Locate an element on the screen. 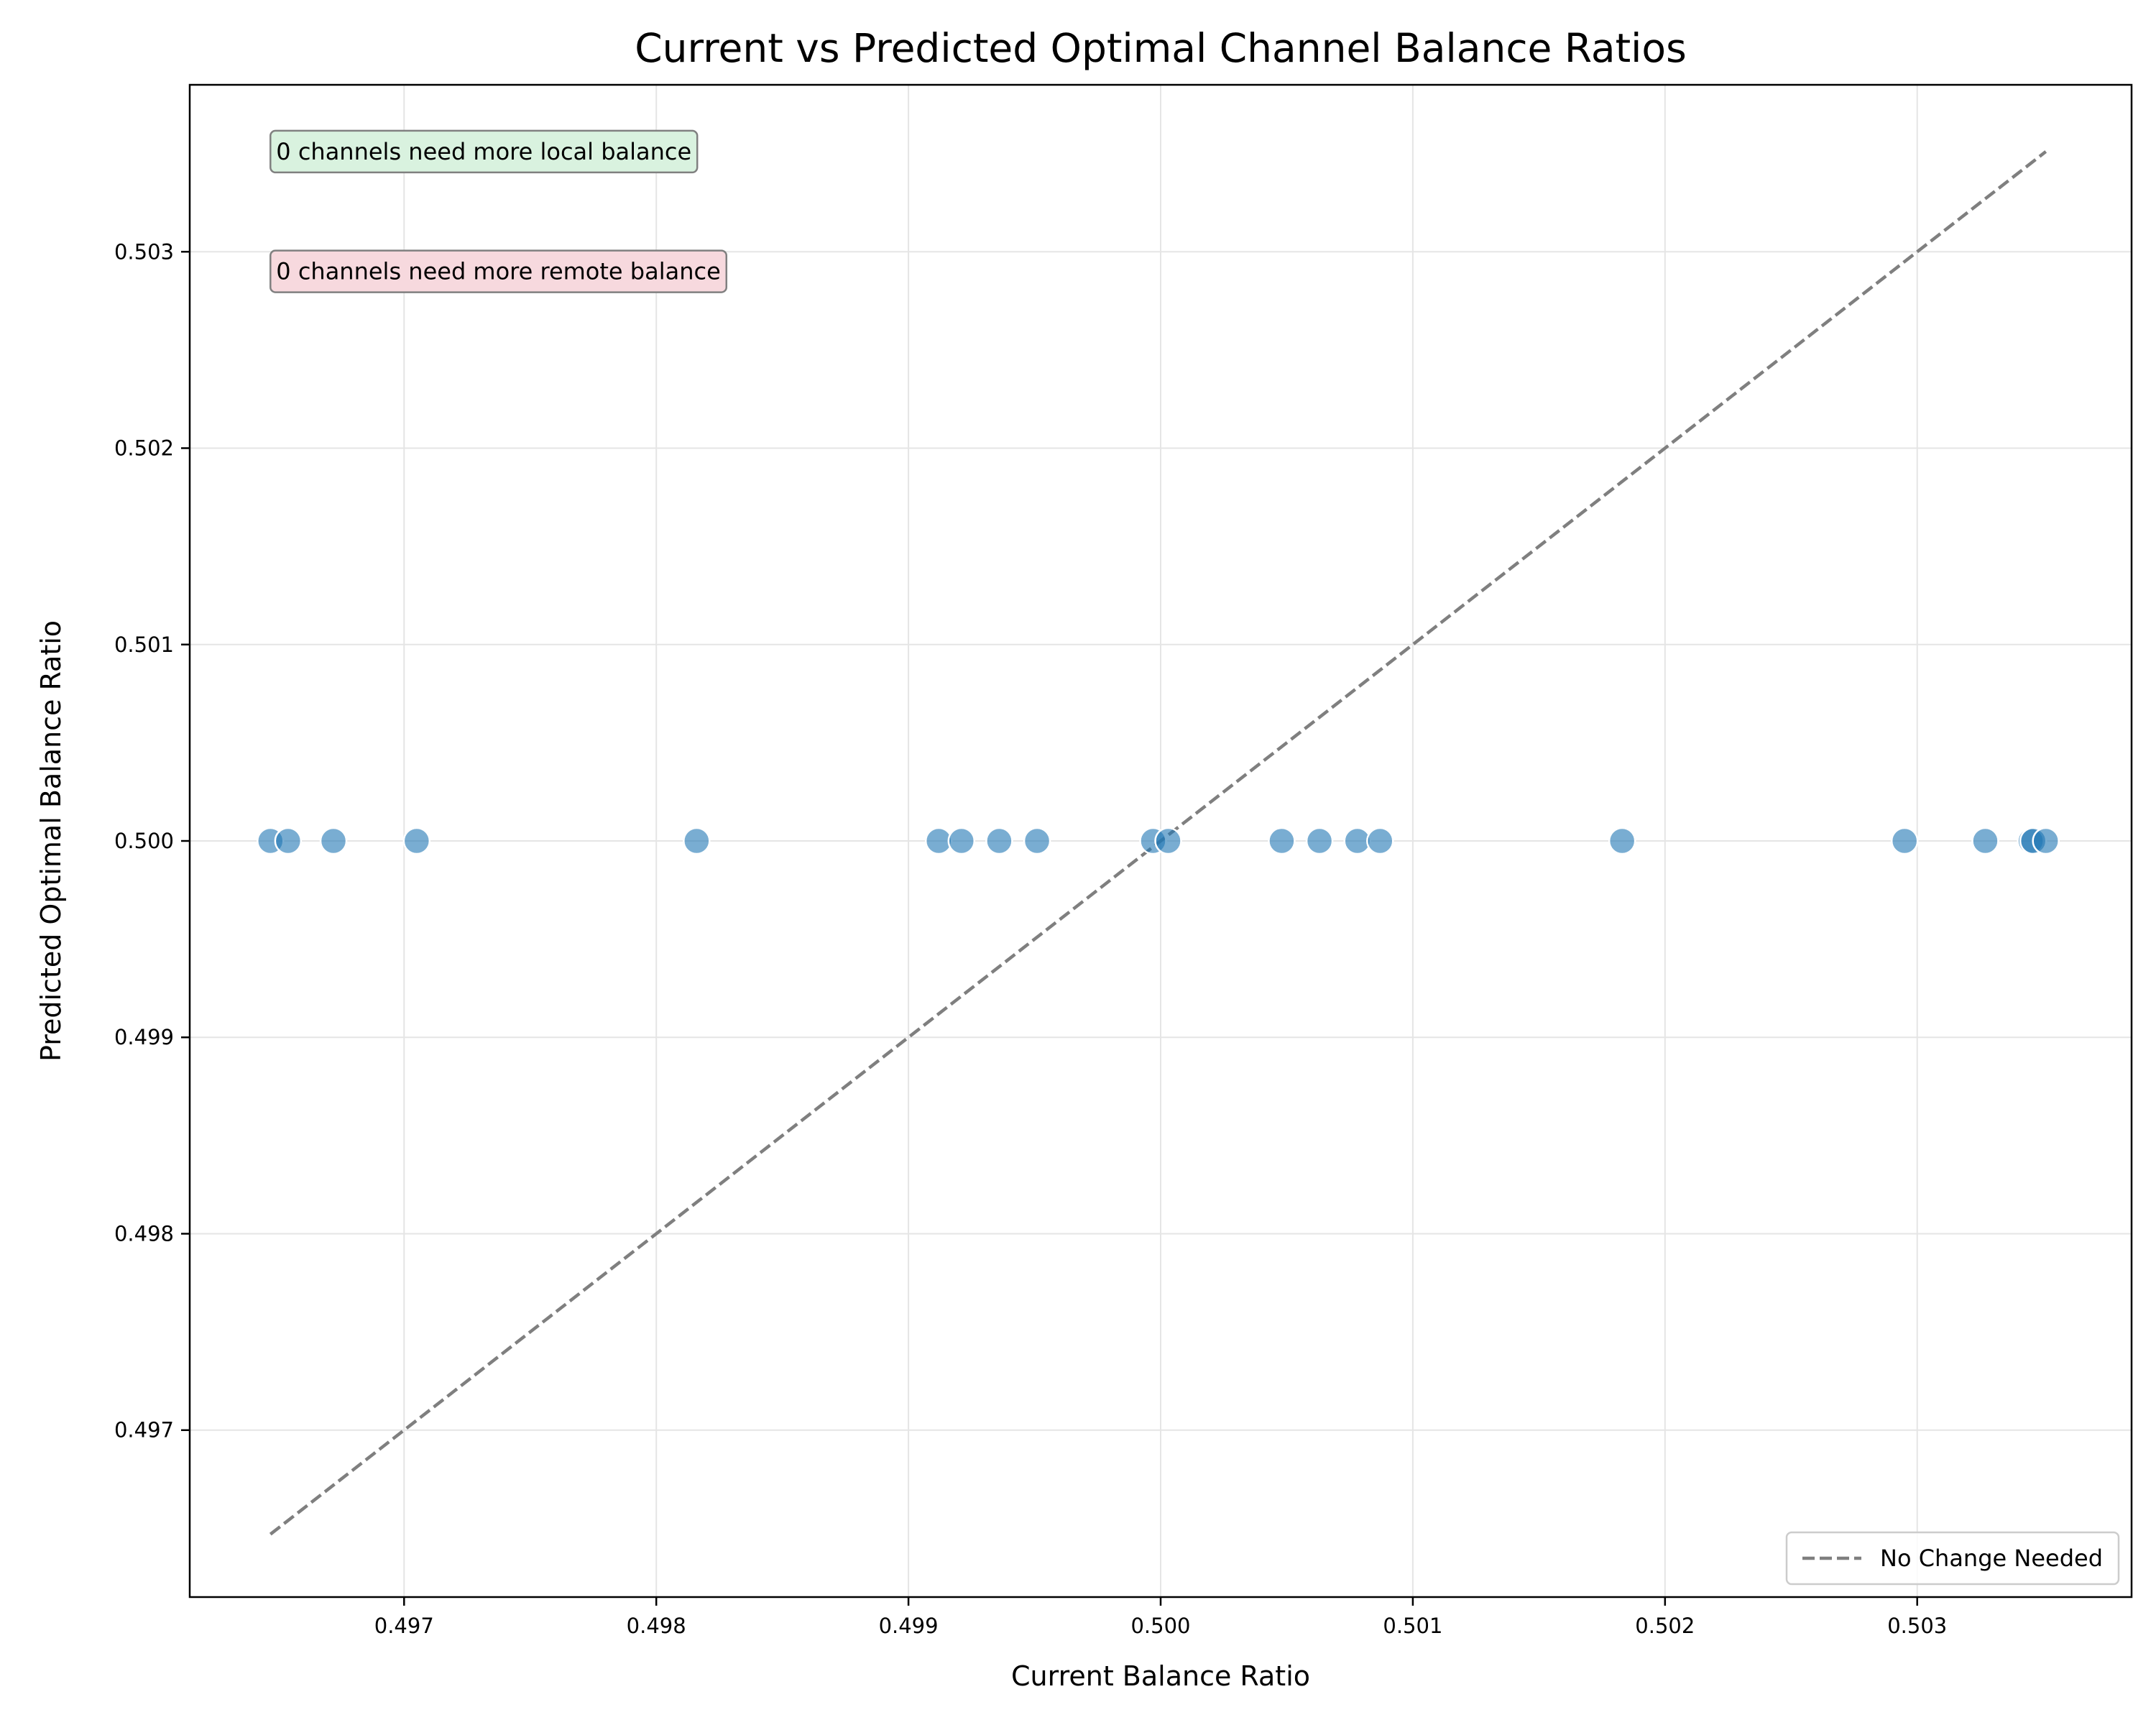  x-tick-label: 0.502 is located at coordinates (1665, 1626).